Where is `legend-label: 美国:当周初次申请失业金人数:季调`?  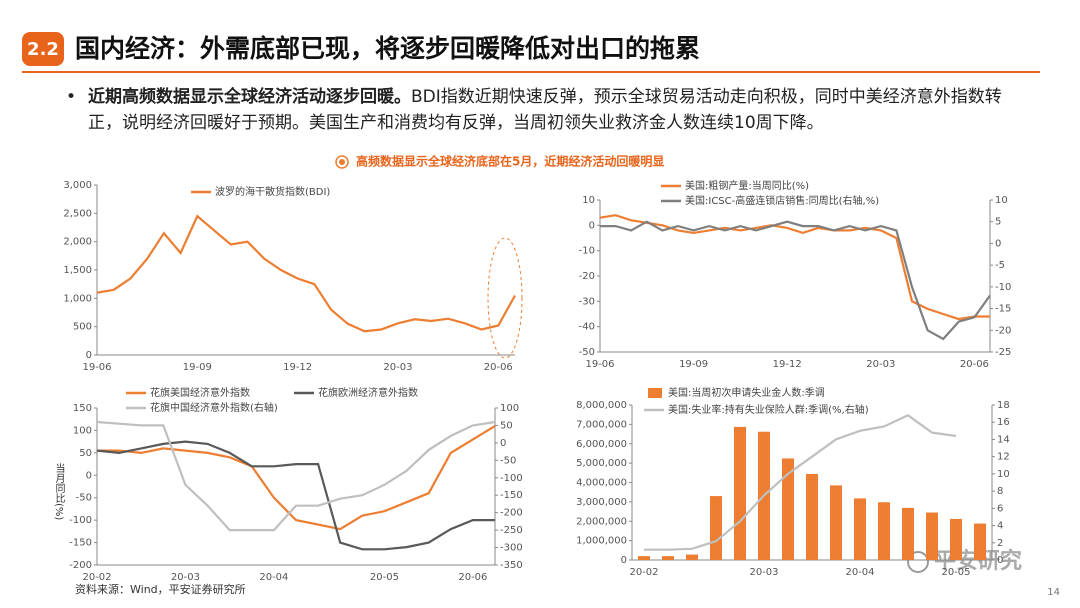
legend-label: 美国:当周初次申请失业金人数:季调 is located at coordinates (746, 392).